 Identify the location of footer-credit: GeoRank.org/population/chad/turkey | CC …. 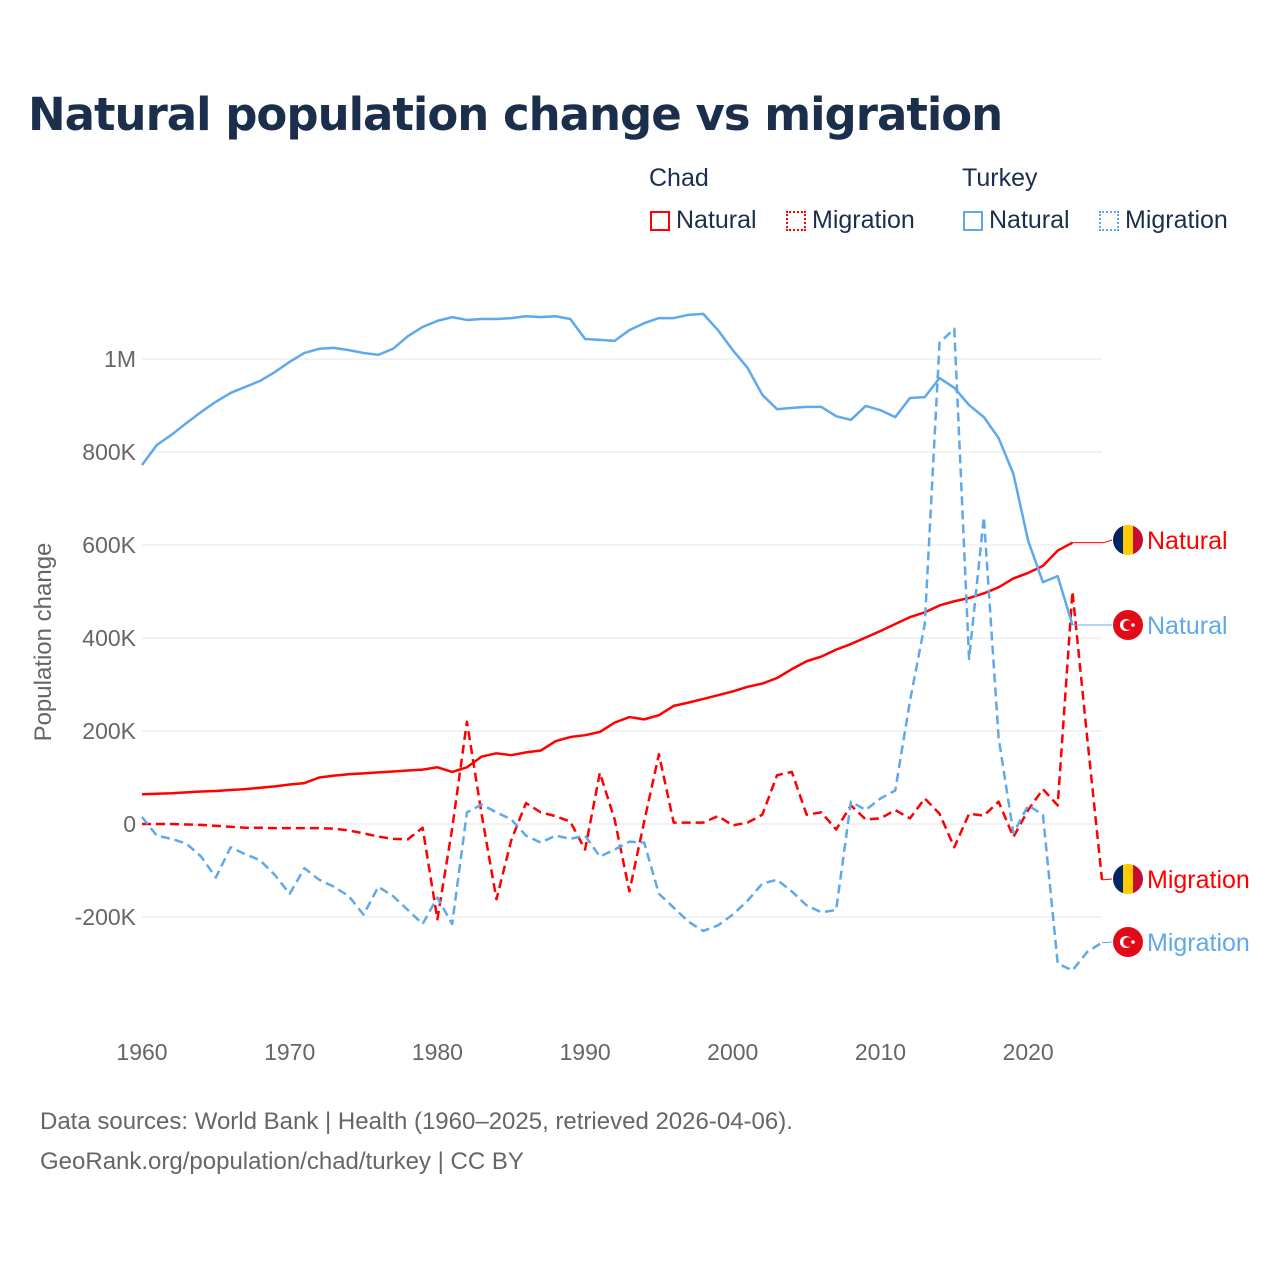
(282, 1161).